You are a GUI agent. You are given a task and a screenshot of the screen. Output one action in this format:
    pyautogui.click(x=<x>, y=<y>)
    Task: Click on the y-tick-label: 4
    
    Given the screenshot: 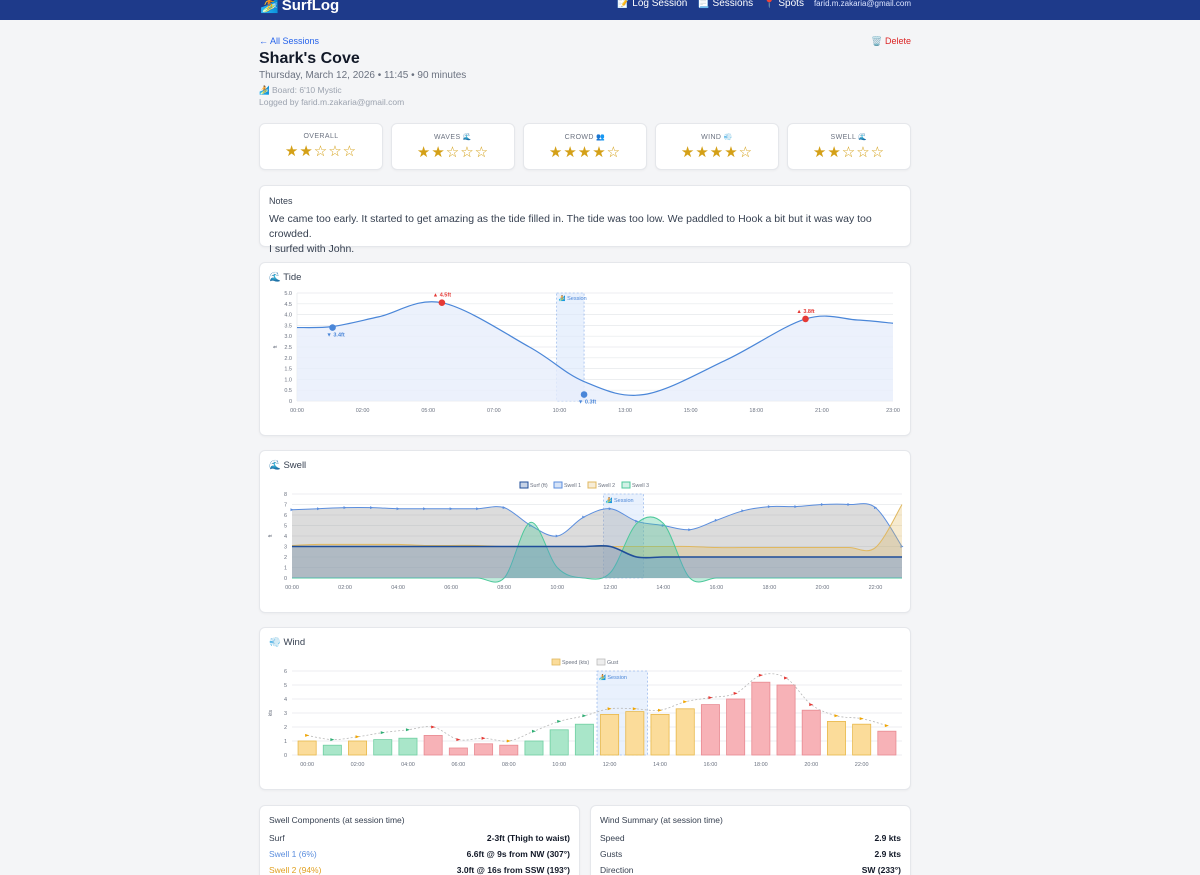 What is the action you would take?
    pyautogui.click(x=285, y=700)
    